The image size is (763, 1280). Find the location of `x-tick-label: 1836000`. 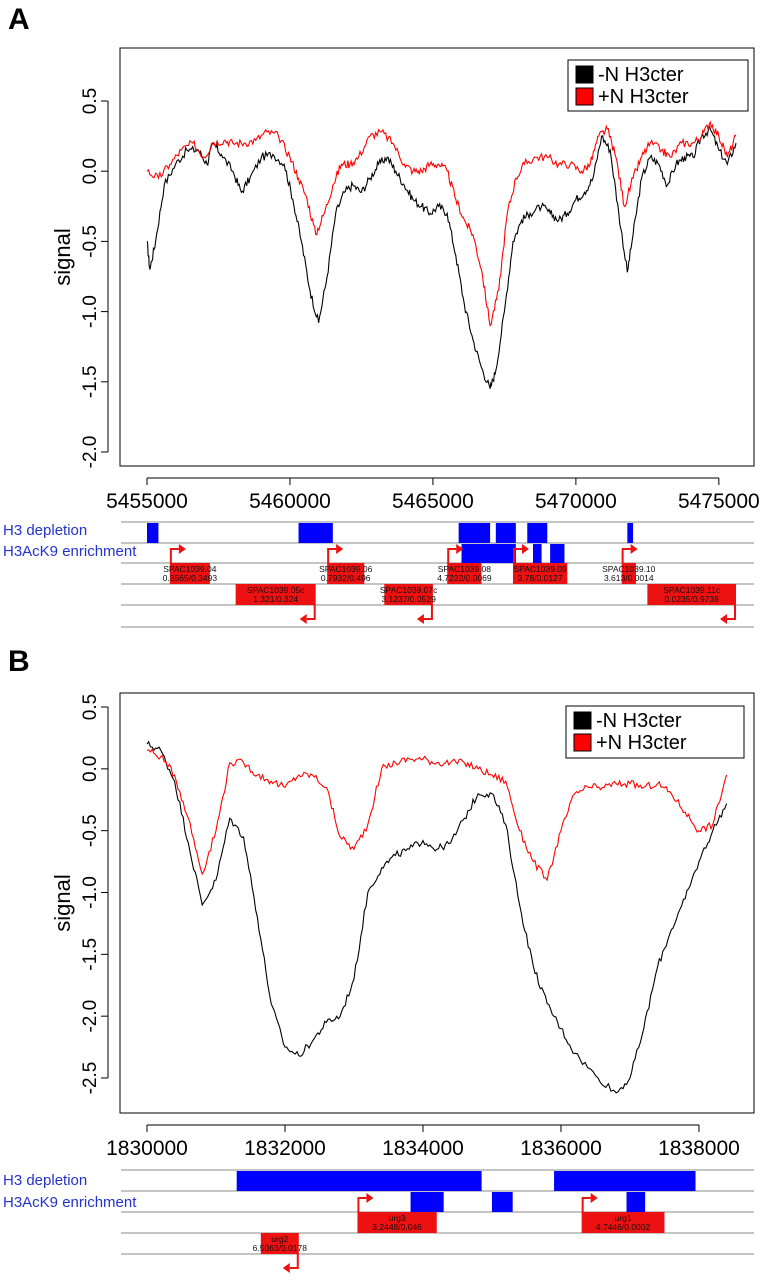

x-tick-label: 1836000 is located at coordinates (561, 1148).